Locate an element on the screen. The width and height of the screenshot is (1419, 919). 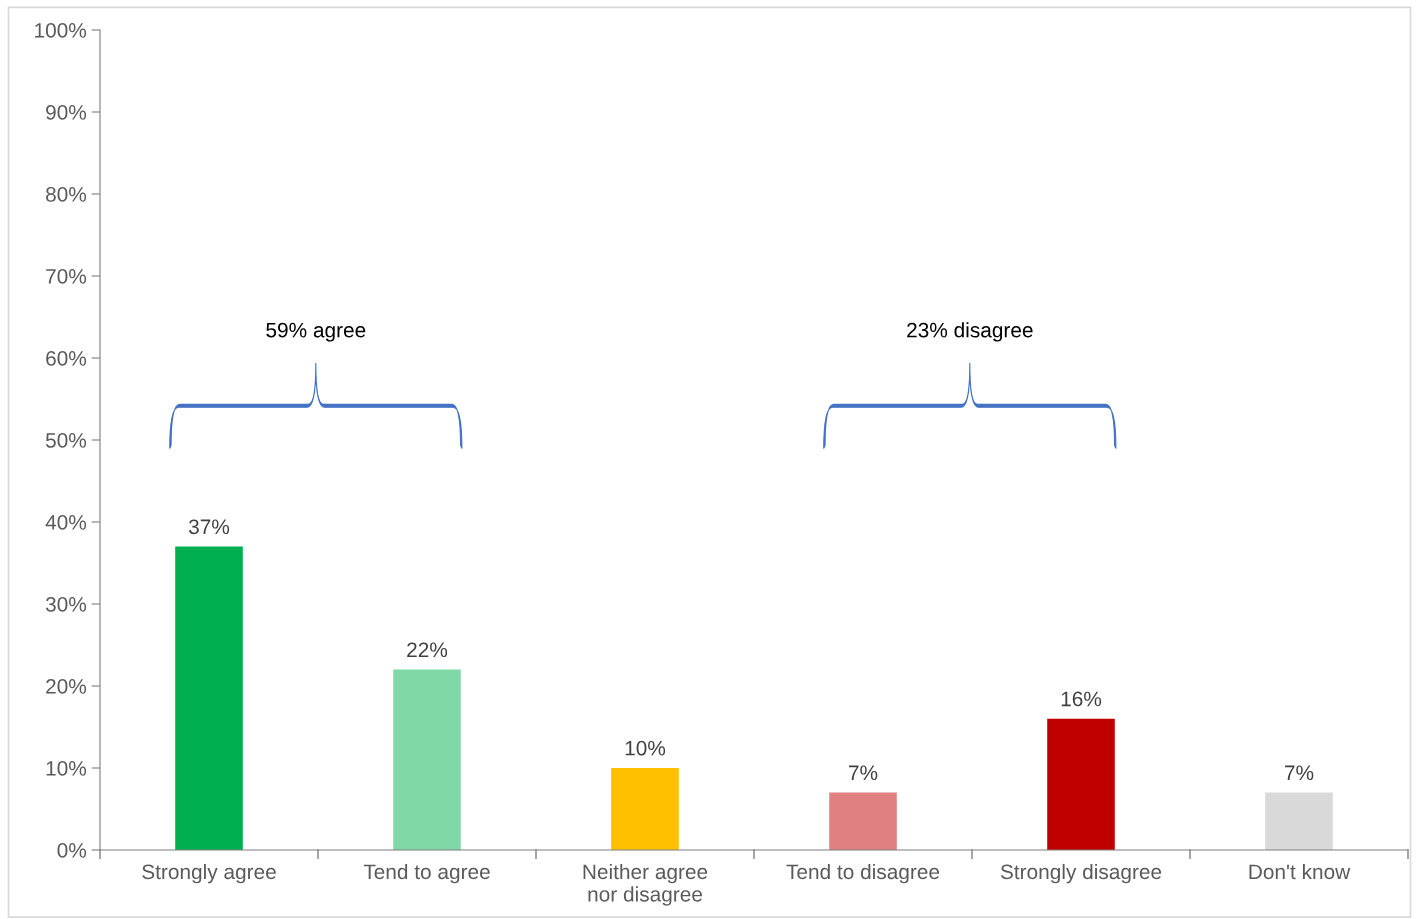
x-tick-label: Strongly agree is located at coordinates (209, 873).